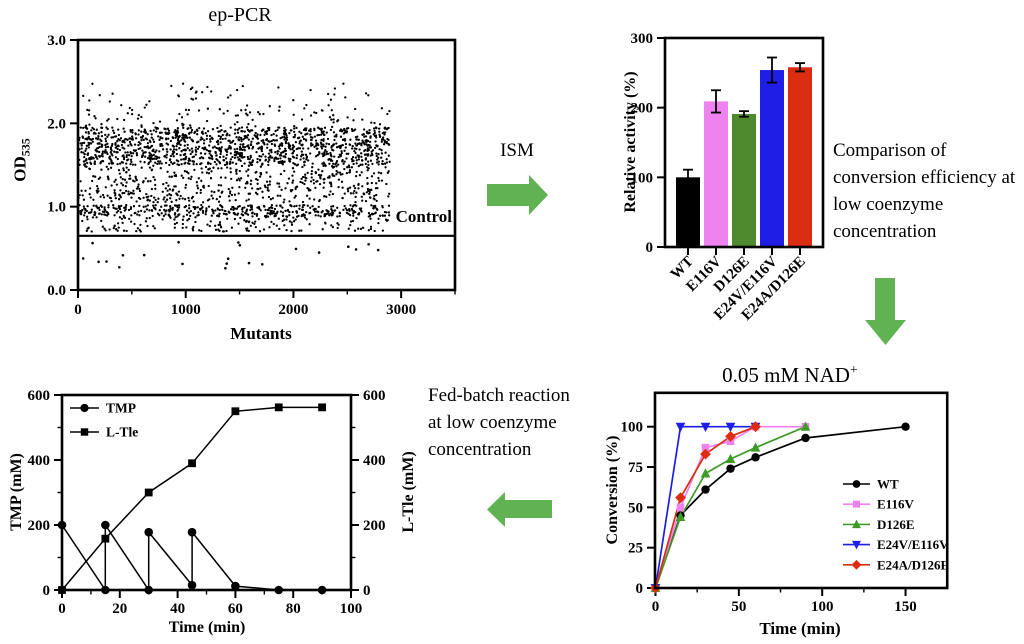 Image resolution: width=1024 pixels, height=644 pixels. Describe the element at coordinates (401, 310) in the screenshot. I see `svg-text: 3000` at that location.